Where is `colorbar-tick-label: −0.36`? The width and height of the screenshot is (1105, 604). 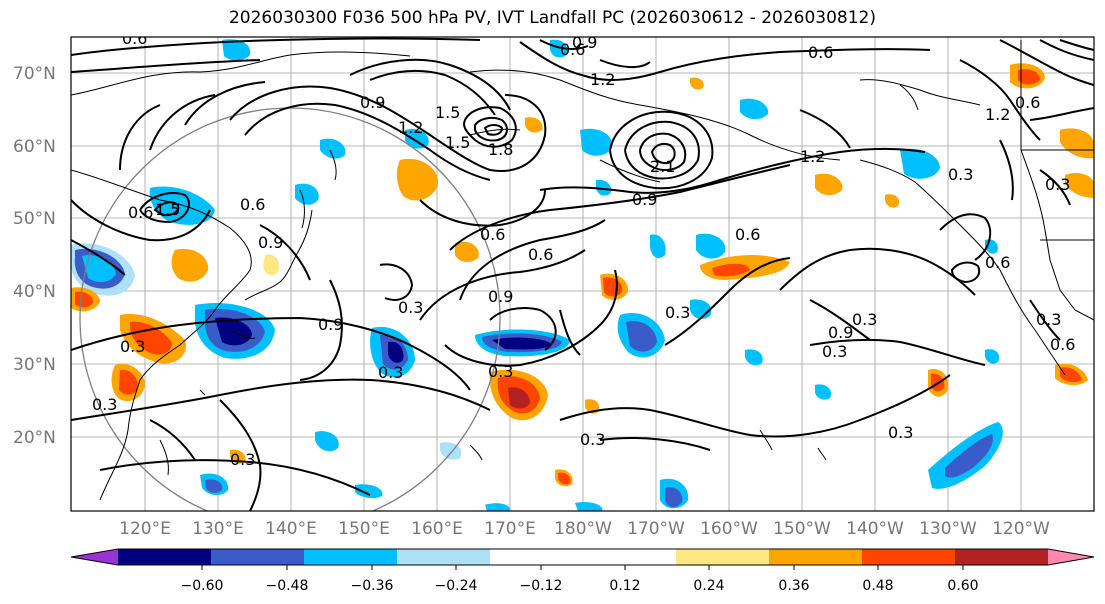 colorbar-tick-label: −0.36 is located at coordinates (372, 586).